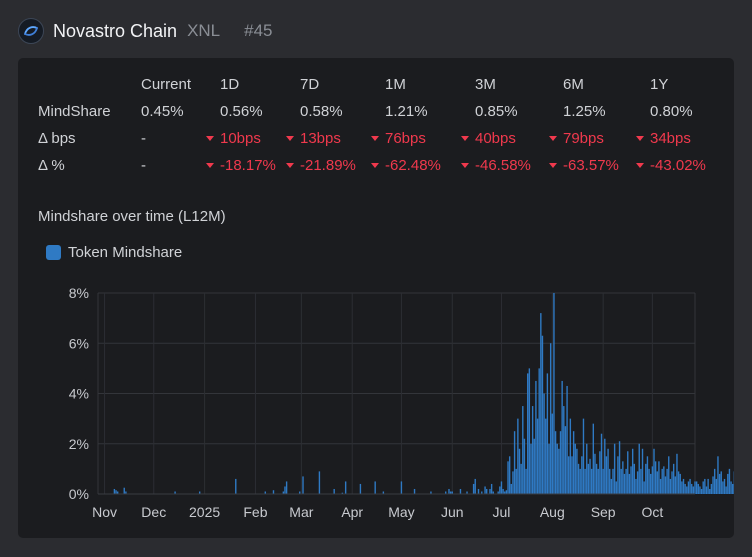 The height and width of the screenshot is (557, 752). I want to click on stats-column-header: 7D, so click(310, 84).